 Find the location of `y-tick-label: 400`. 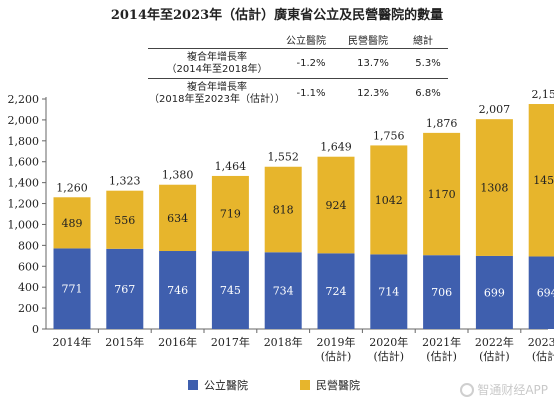

y-tick-label: 400 is located at coordinates (28, 287).